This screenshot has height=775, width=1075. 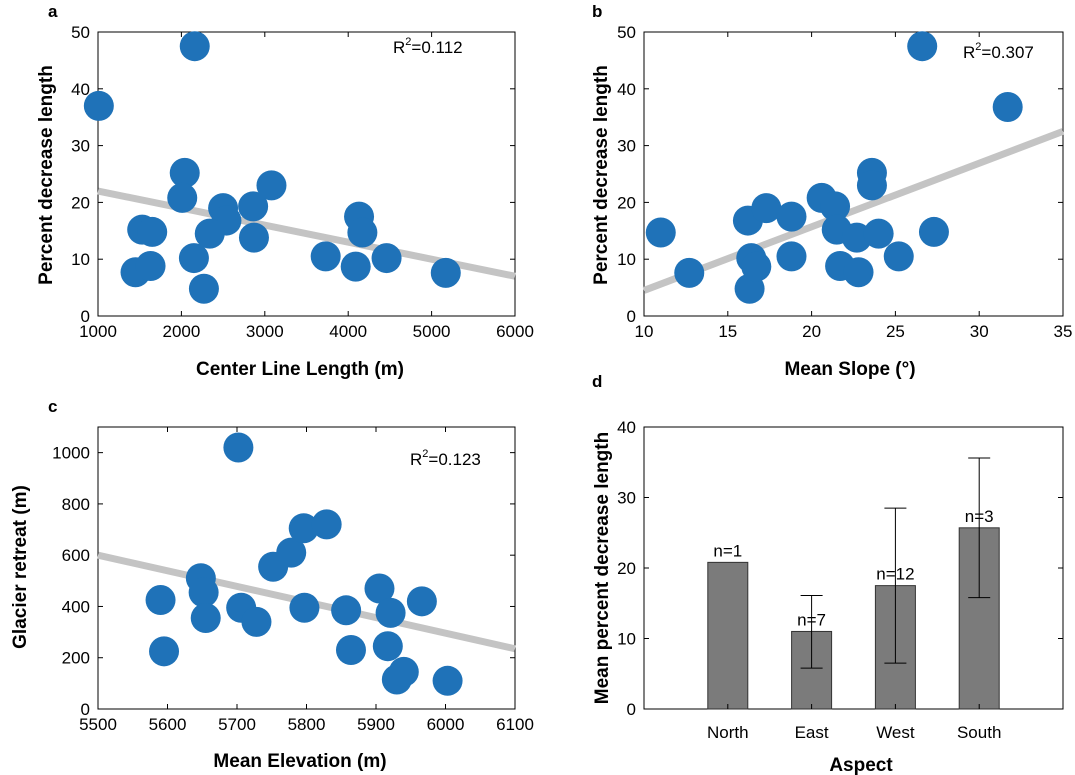 What do you see at coordinates (181, 331) in the screenshot?
I see `panel-a-xtick-label: 2000` at bounding box center [181, 331].